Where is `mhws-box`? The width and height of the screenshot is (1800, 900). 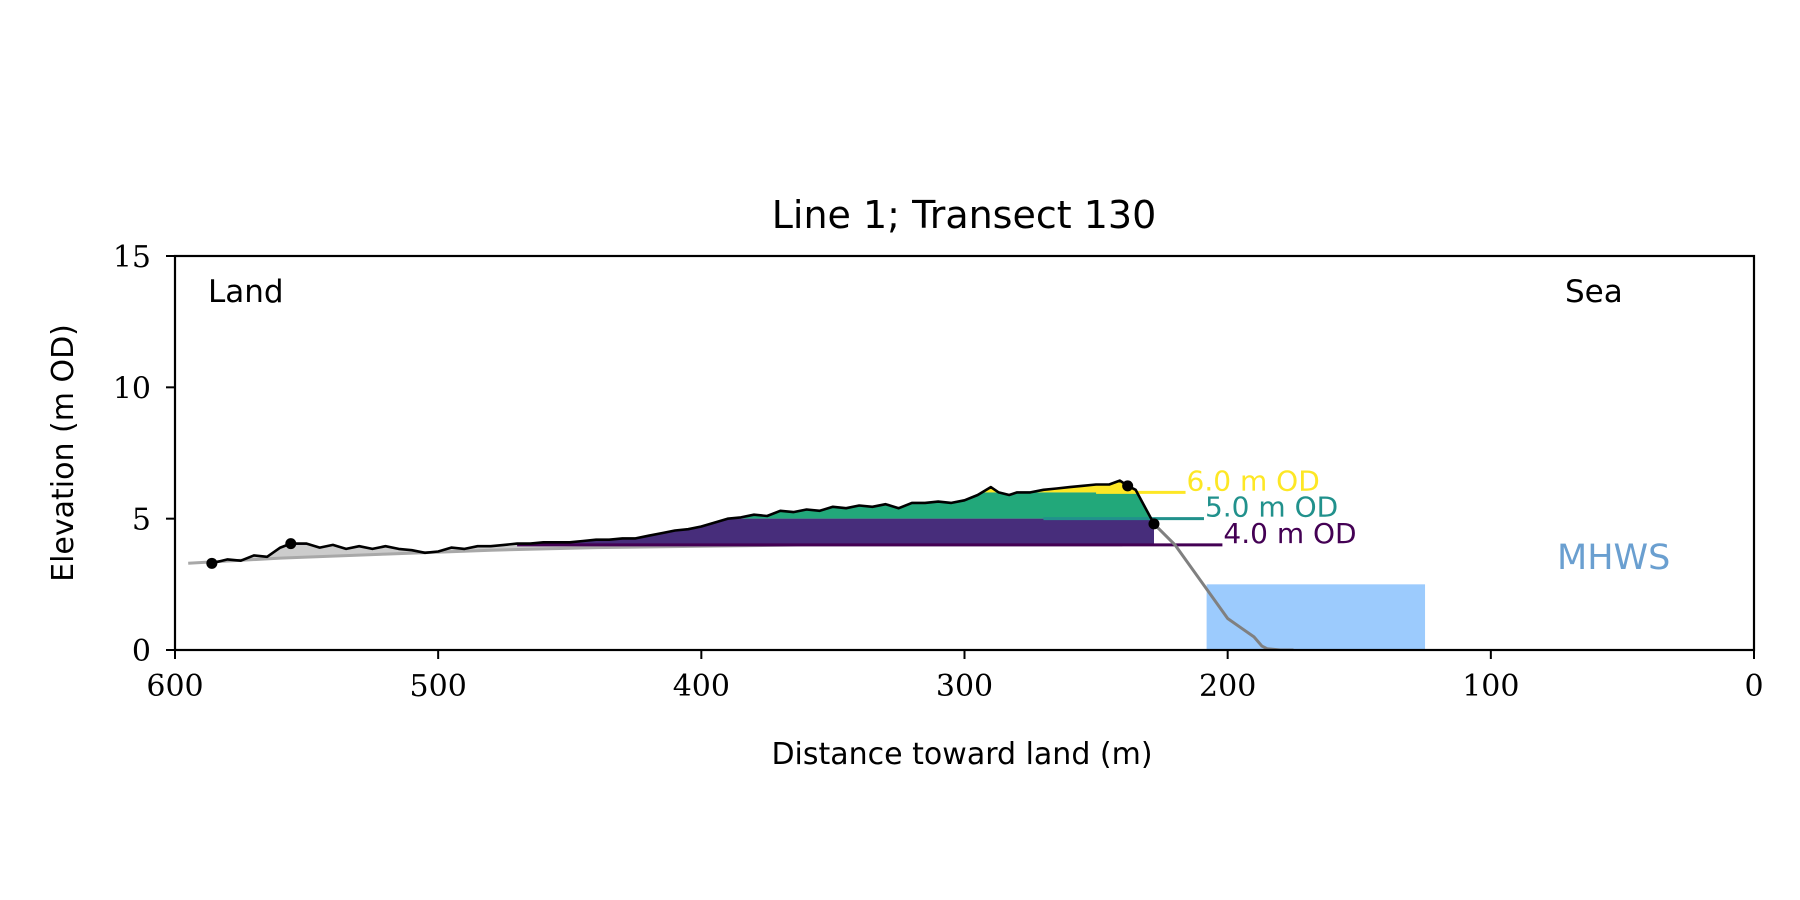
mhws-box is located at coordinates (1316, 617).